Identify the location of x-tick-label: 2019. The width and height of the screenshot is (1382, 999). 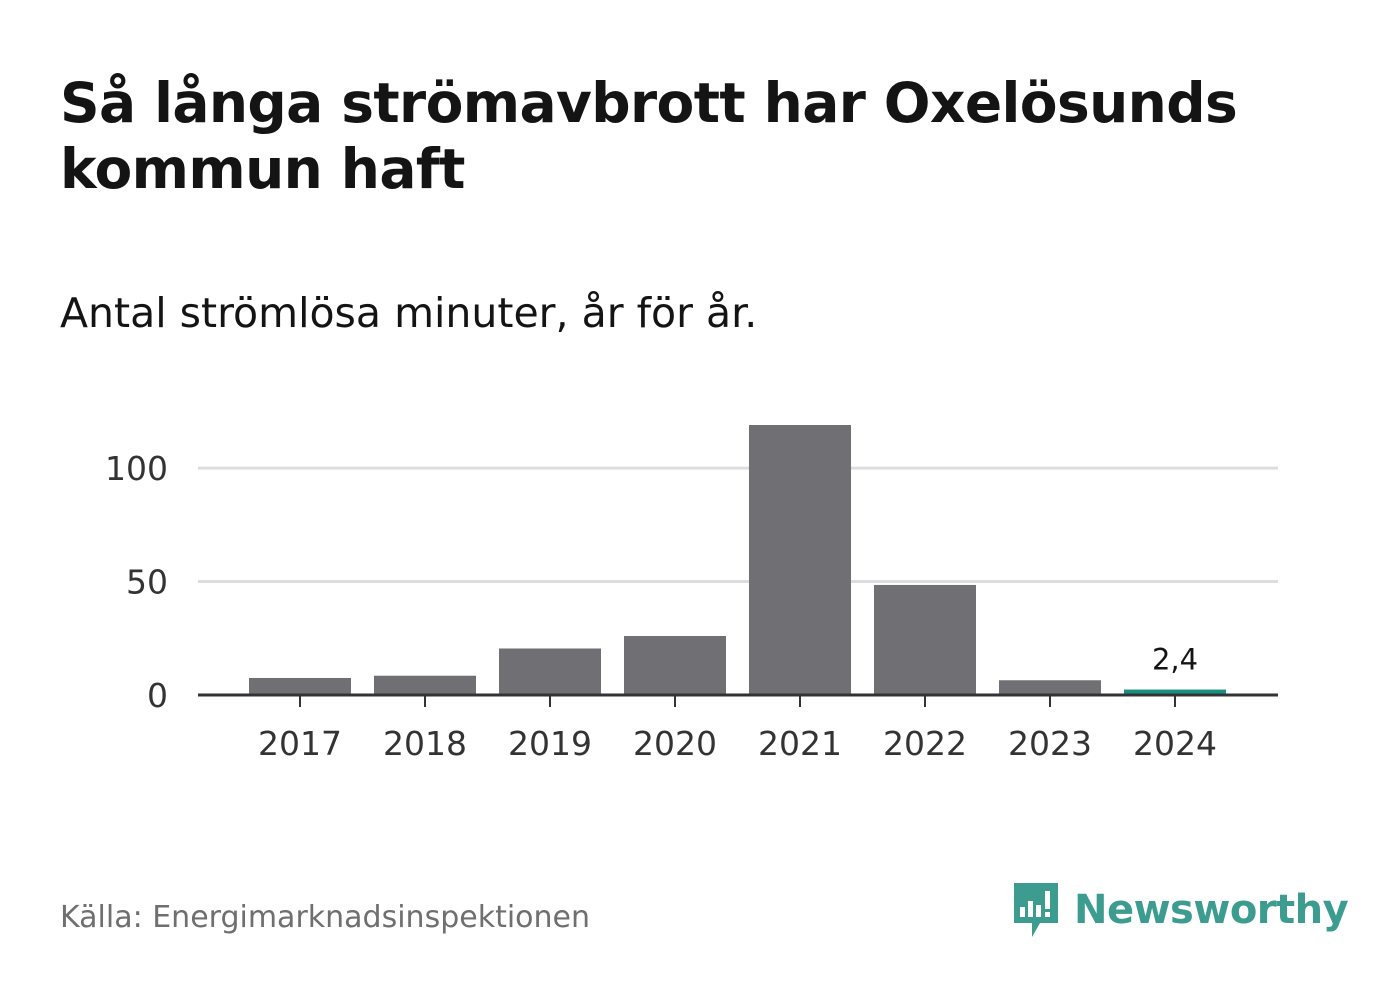
(550, 743).